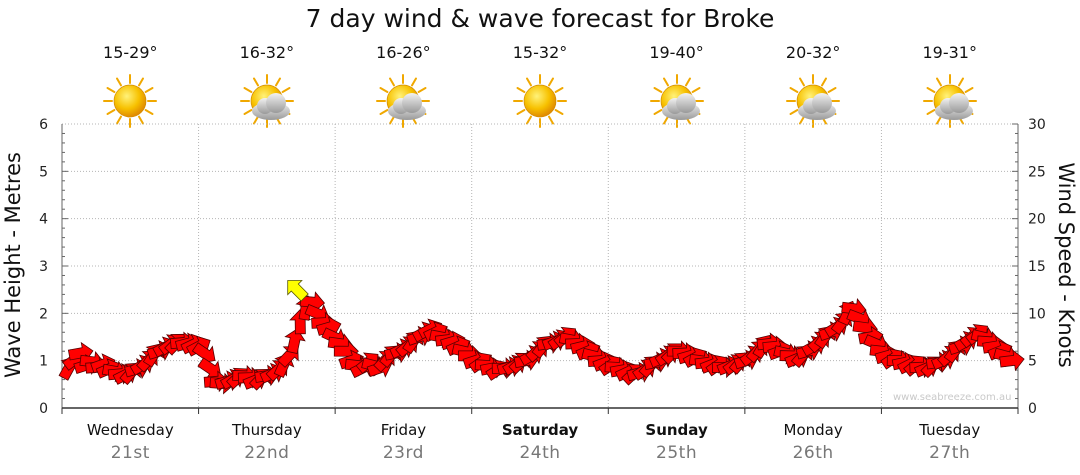  Describe the element at coordinates (43, 172) in the screenshot. I see `left-tick-label: 5` at that location.